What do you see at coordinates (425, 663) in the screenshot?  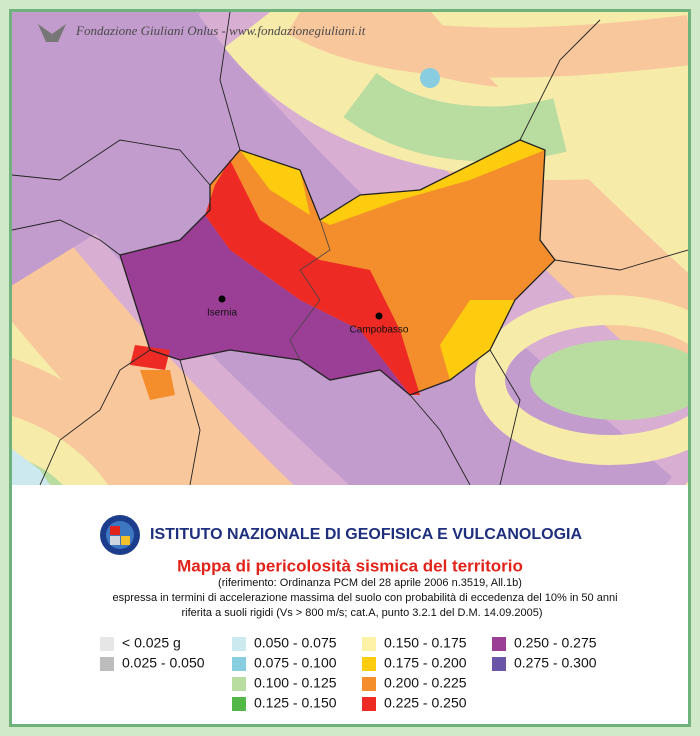 I see `legend-label: 0.175 - 0.200` at bounding box center [425, 663].